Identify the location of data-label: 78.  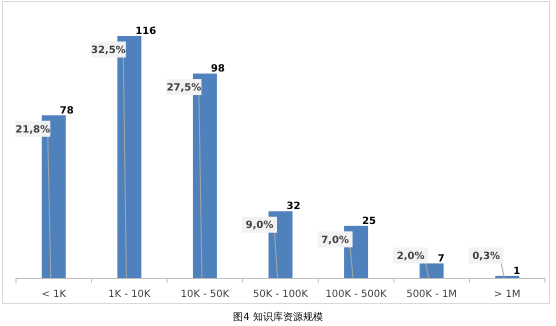
(67, 110).